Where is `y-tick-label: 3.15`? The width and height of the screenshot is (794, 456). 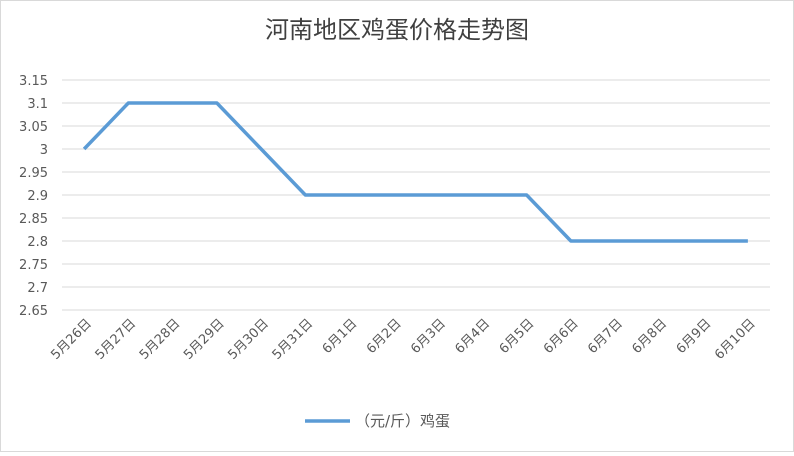
y-tick-label: 3.15 is located at coordinates (33, 81).